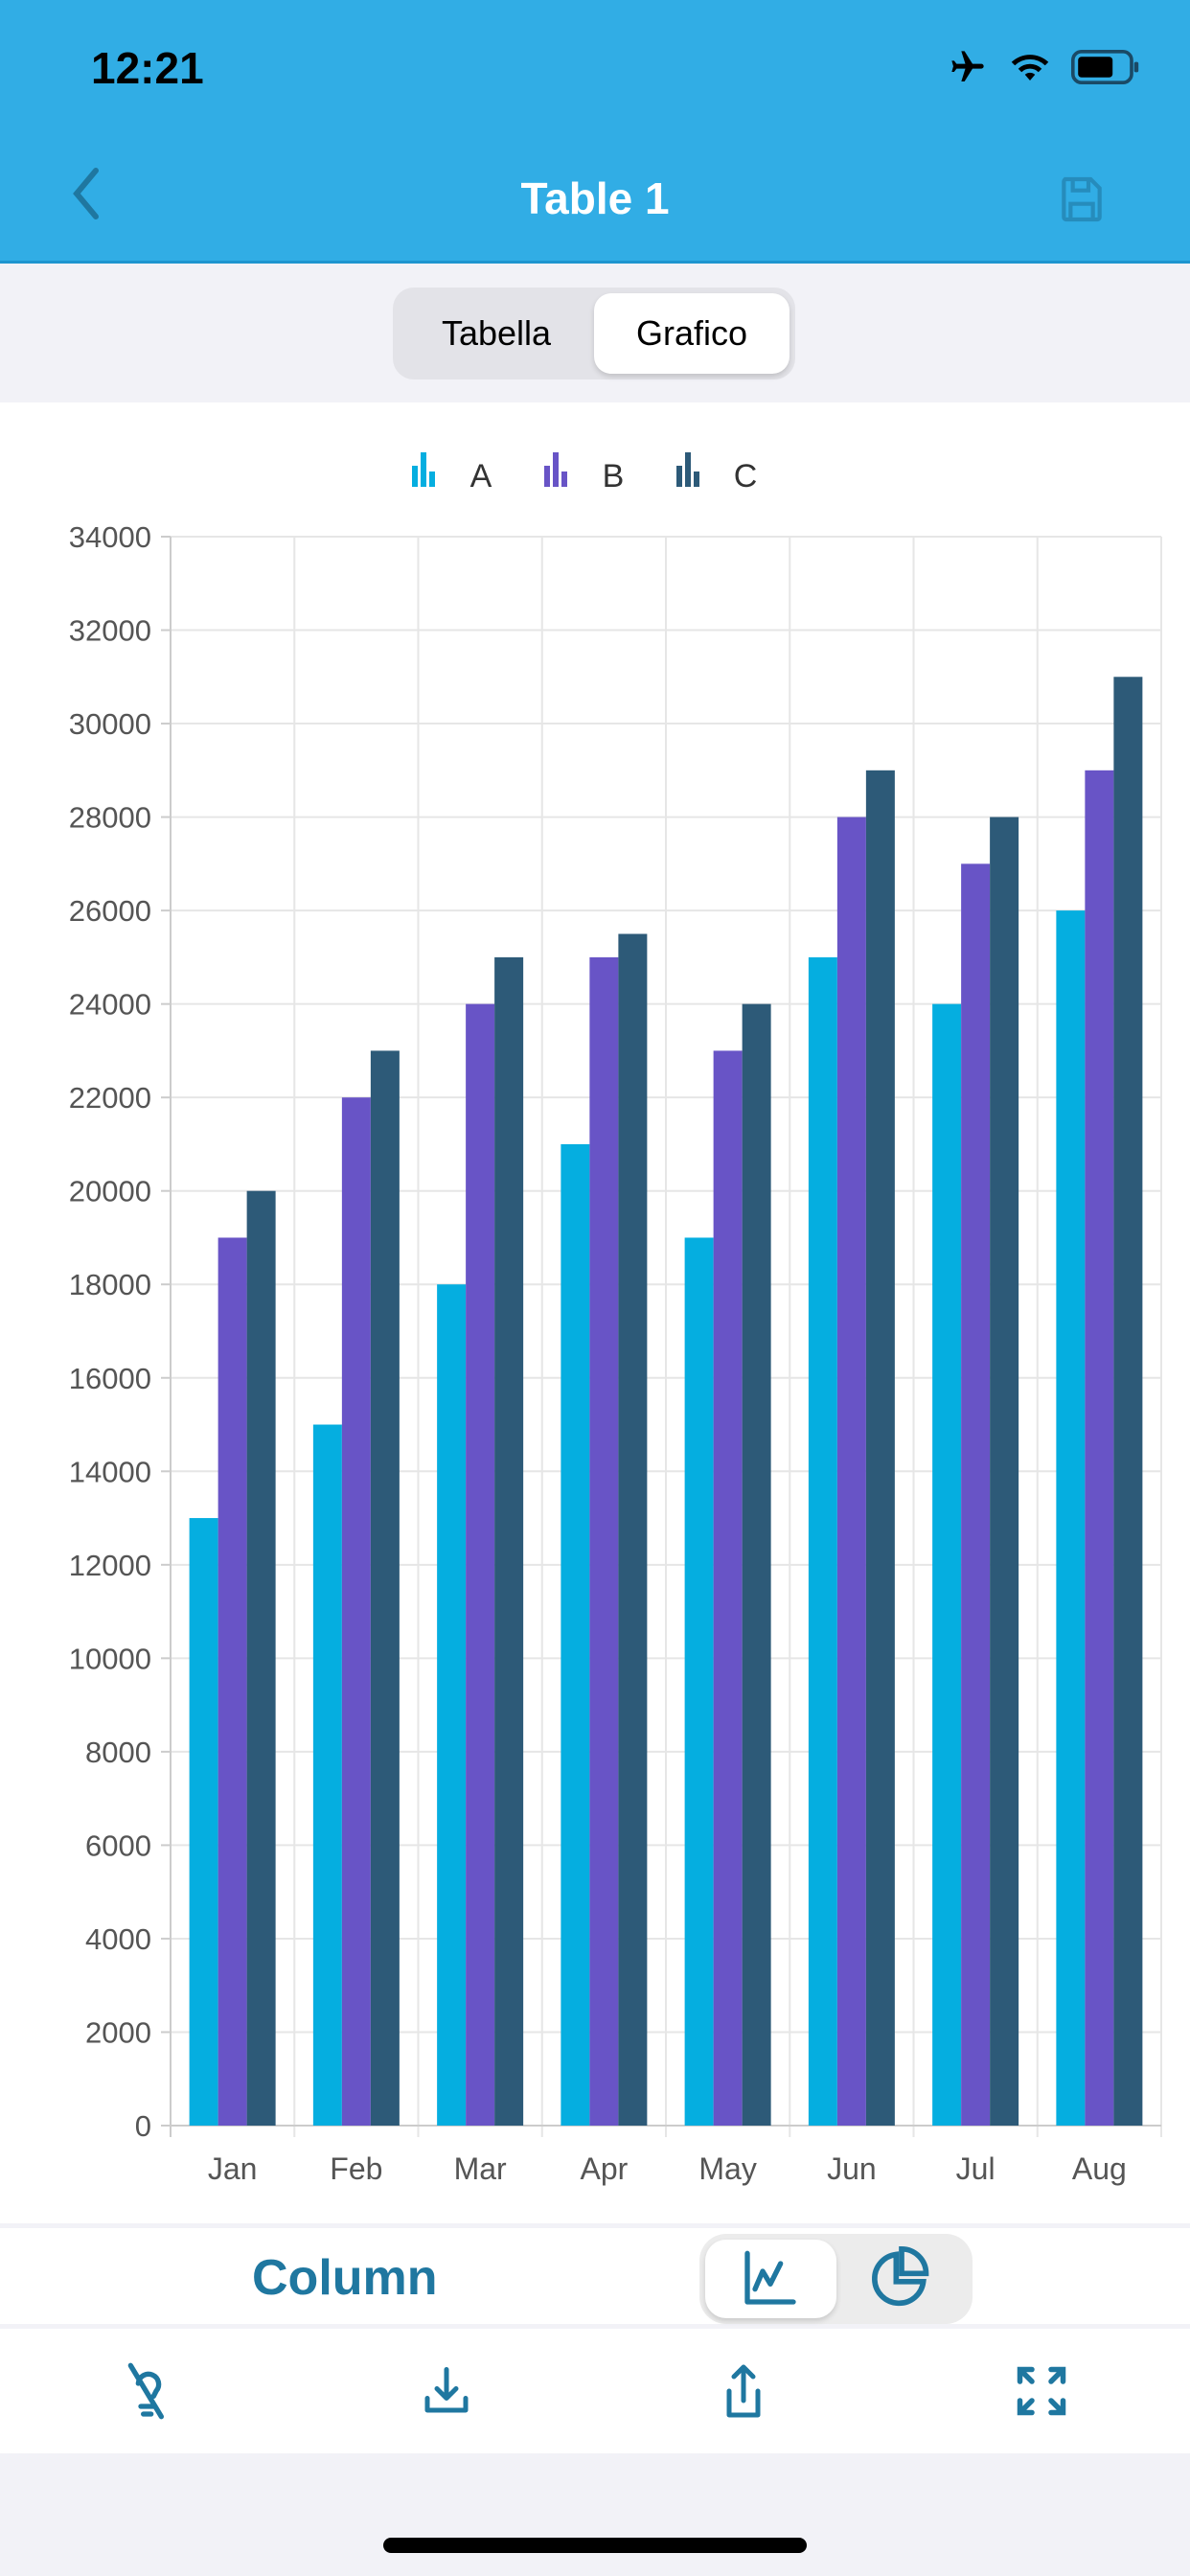 The height and width of the screenshot is (2576, 1190). I want to click on x-tick-label: Jul, so click(976, 2168).